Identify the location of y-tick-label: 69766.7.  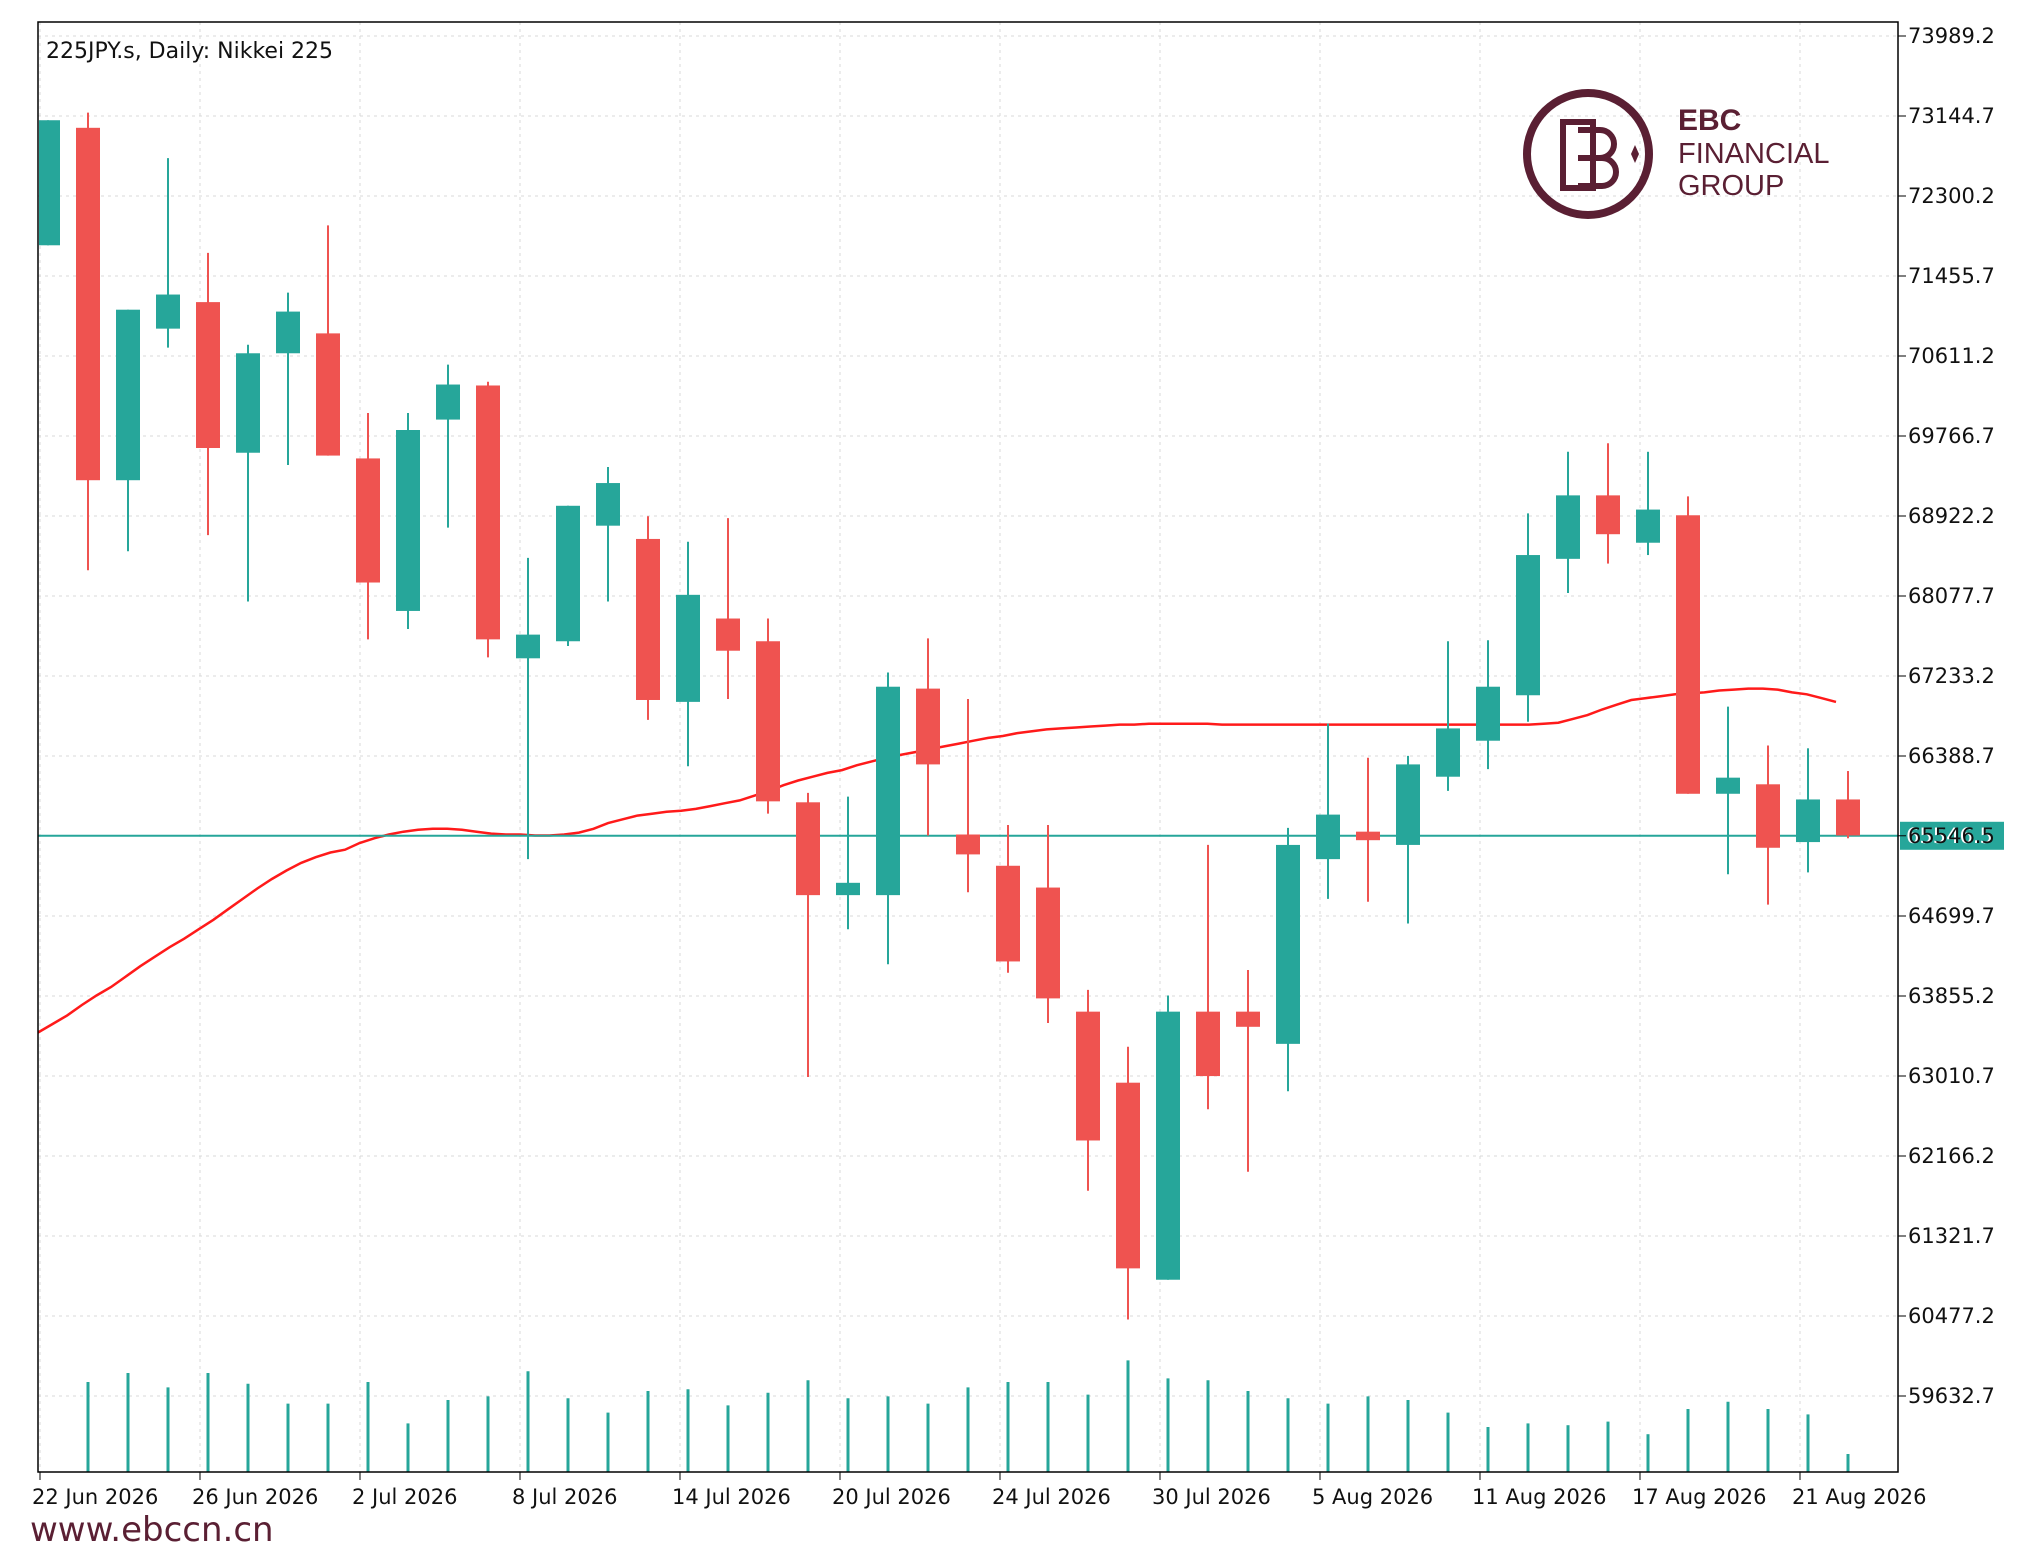
(1951, 436).